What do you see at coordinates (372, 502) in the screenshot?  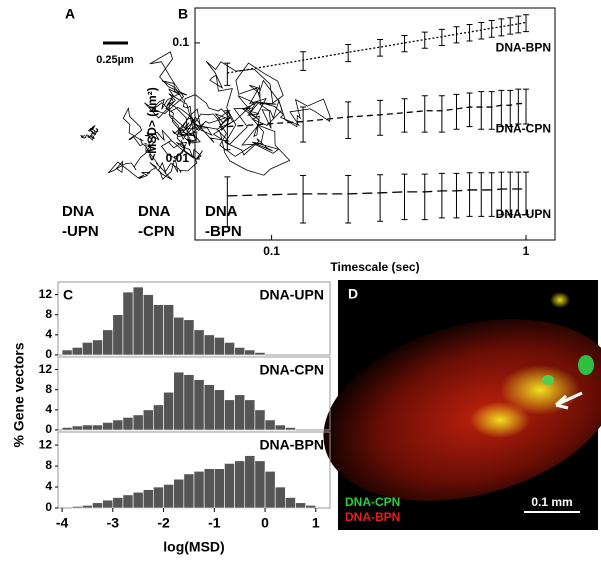 I see `legend-entry: DNA-CPN` at bounding box center [372, 502].